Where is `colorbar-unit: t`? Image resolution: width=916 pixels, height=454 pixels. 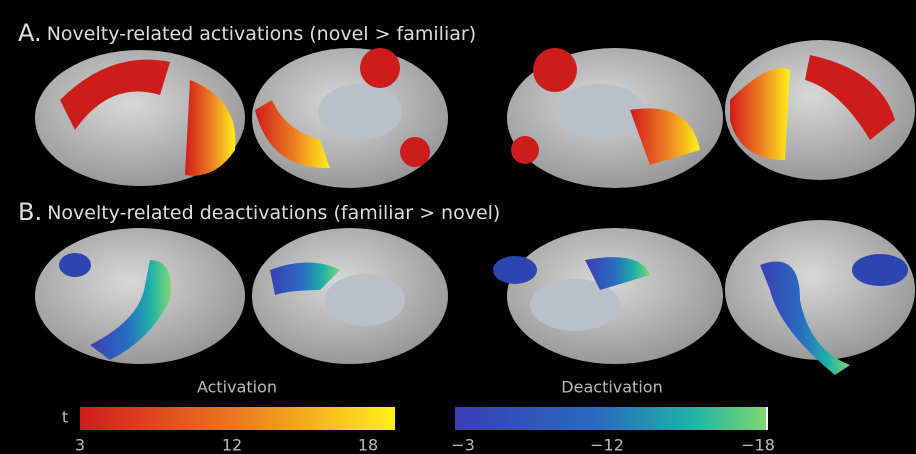 colorbar-unit: t is located at coordinates (65, 417).